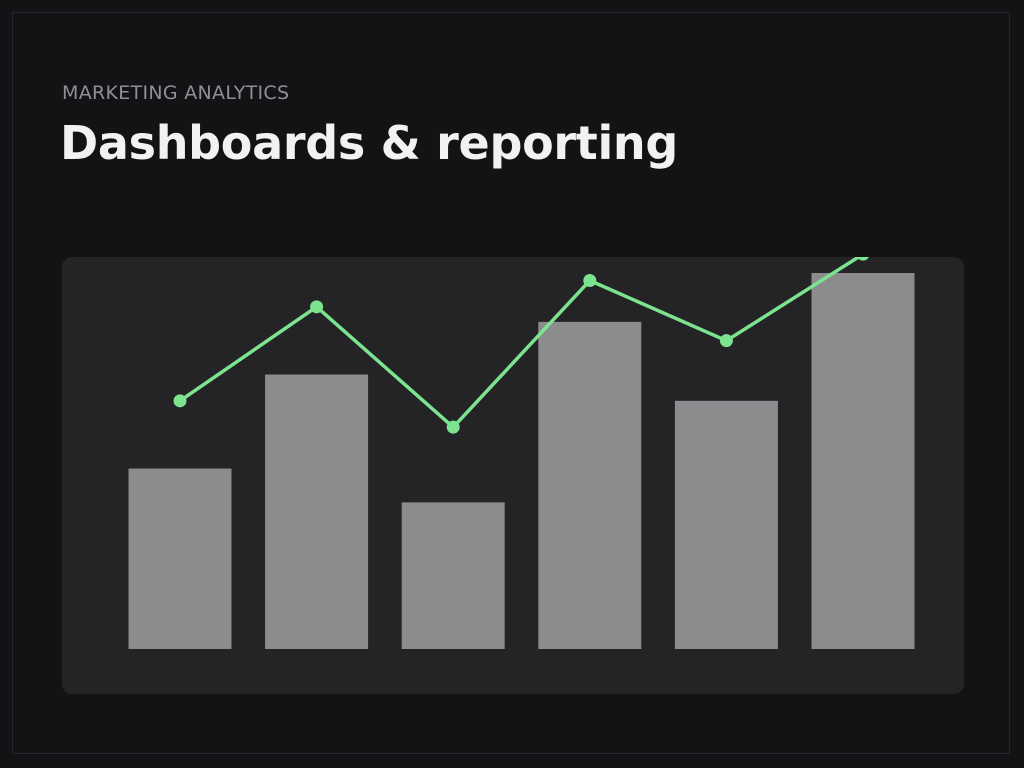  What do you see at coordinates (520, 343) in the screenshot?
I see `trend-line` at bounding box center [520, 343].